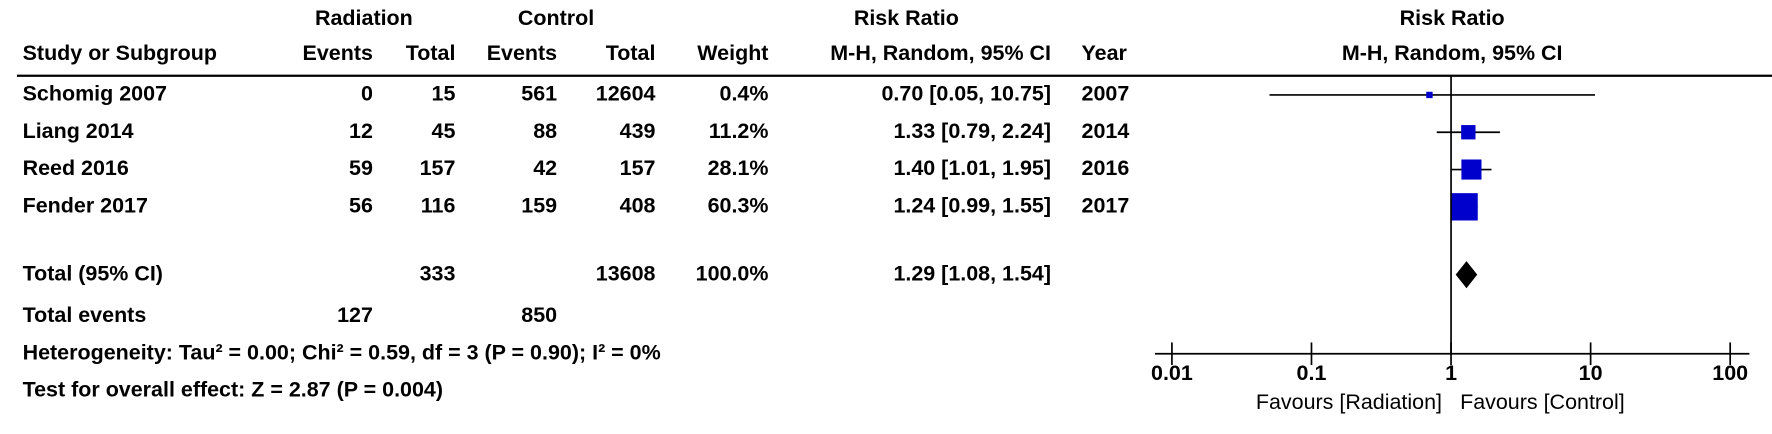 The height and width of the screenshot is (434, 1772). I want to click on table-cell: 28.1%, so click(738, 168).